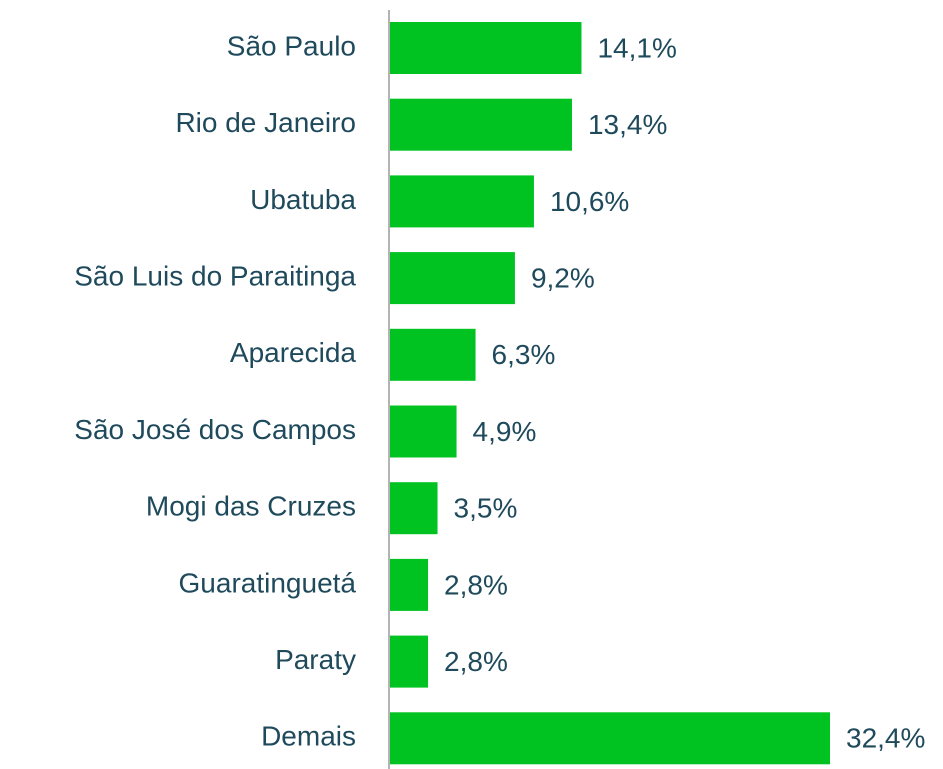 The width and height of the screenshot is (943, 769). I want to click on category-label: São Paulo, so click(291, 45).